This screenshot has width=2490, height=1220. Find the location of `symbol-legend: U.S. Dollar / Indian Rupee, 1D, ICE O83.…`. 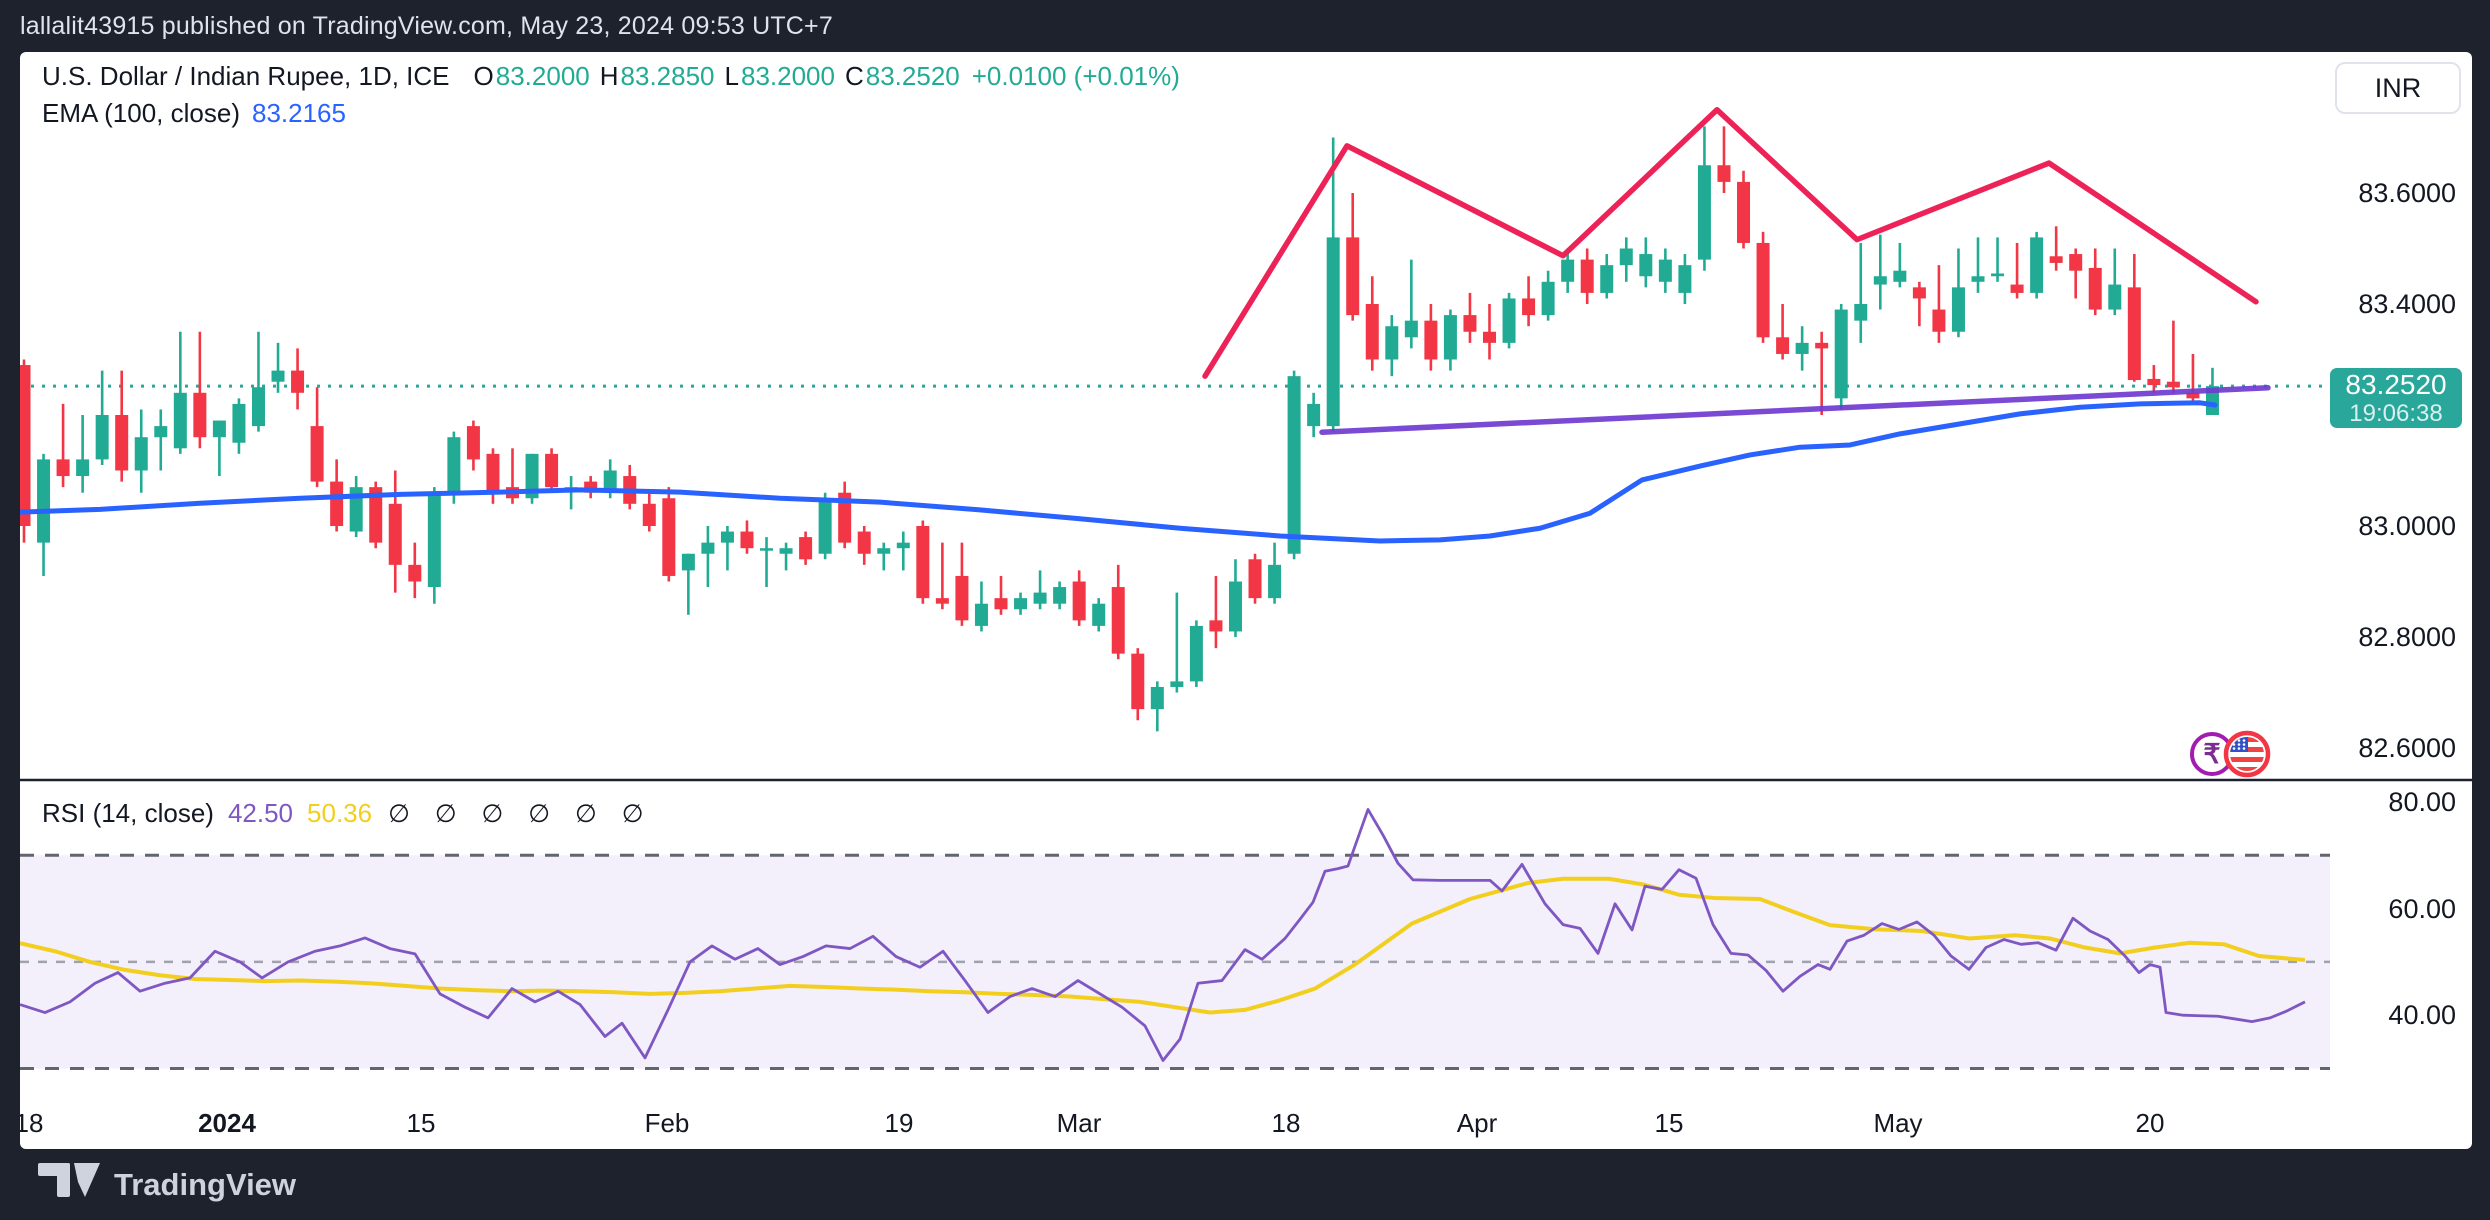

symbol-legend: U.S. Dollar / Indian Rupee, 1D, ICE O83.… is located at coordinates (611, 76).